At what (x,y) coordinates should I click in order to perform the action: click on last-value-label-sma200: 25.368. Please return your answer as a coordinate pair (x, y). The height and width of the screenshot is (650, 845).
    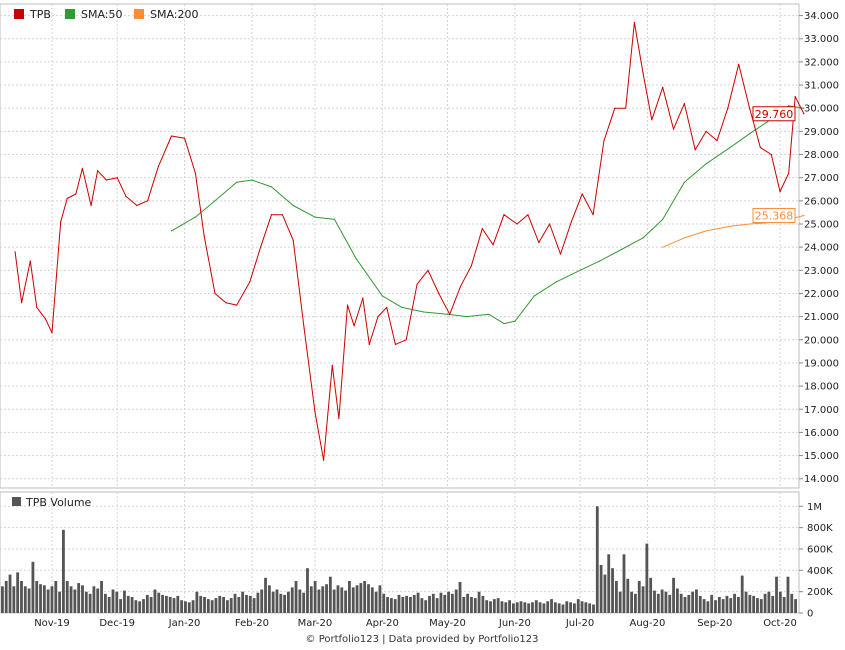
    Looking at the image, I should click on (774, 215).